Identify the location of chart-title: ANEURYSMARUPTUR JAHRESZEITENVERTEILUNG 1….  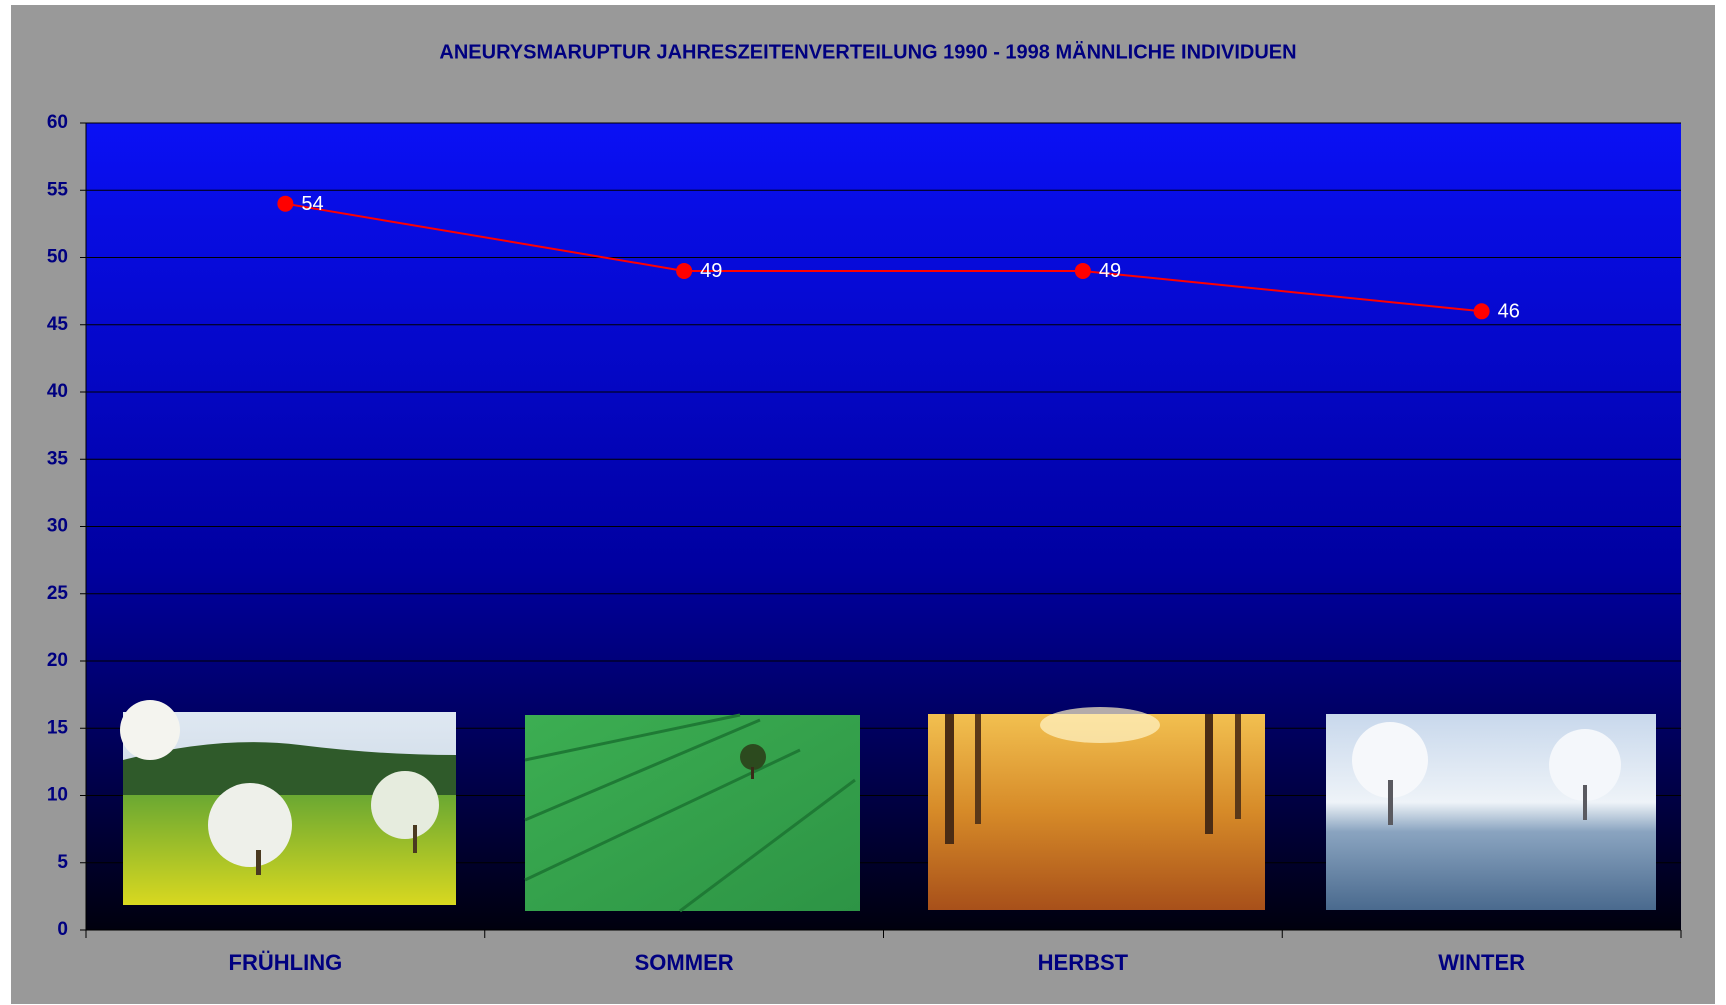
(867, 51).